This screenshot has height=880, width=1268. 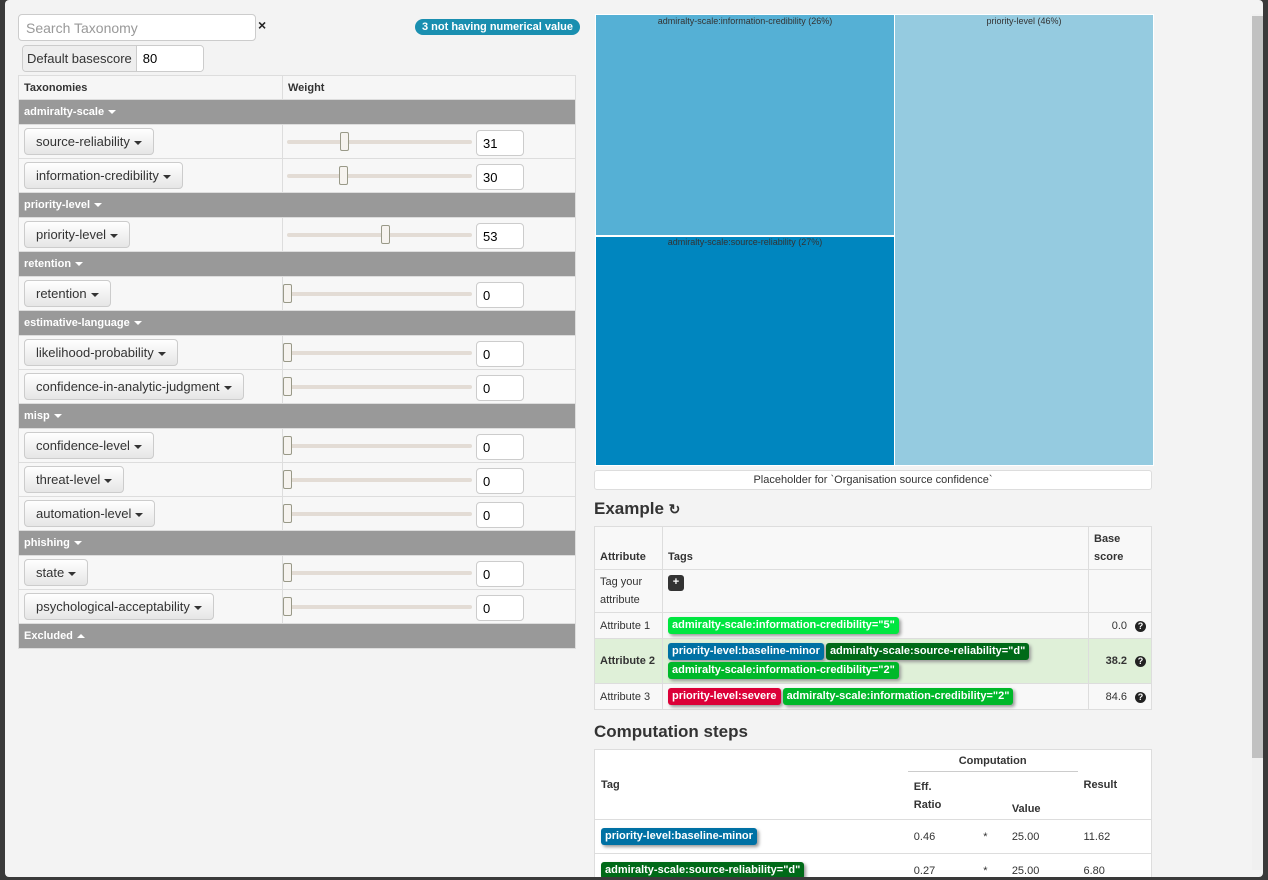 I want to click on taxonomy-row: psychological-acceptability, so click(x=297, y=606).